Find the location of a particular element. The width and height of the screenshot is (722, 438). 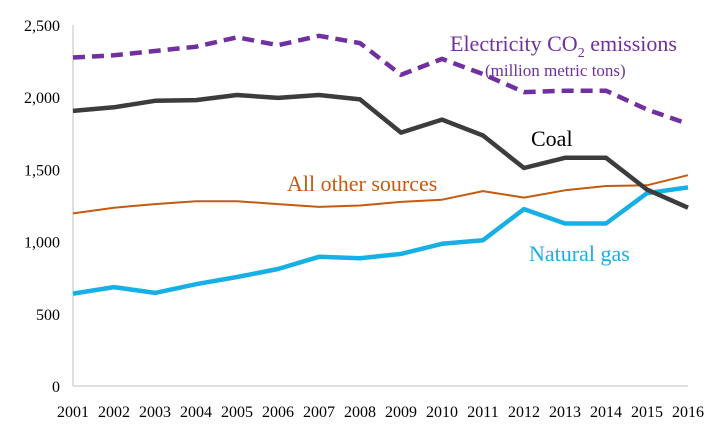

natural-gas-label: Natural gas is located at coordinates (579, 253).